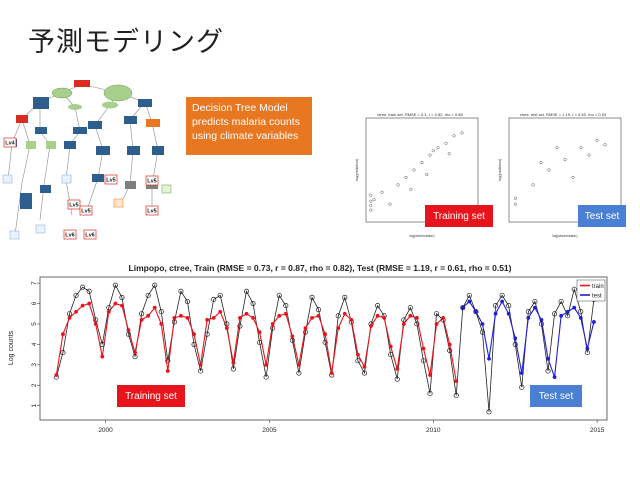 The image size is (640, 480). Describe the element at coordinates (598, 287) in the screenshot. I see `legend-train-label: train` at that location.